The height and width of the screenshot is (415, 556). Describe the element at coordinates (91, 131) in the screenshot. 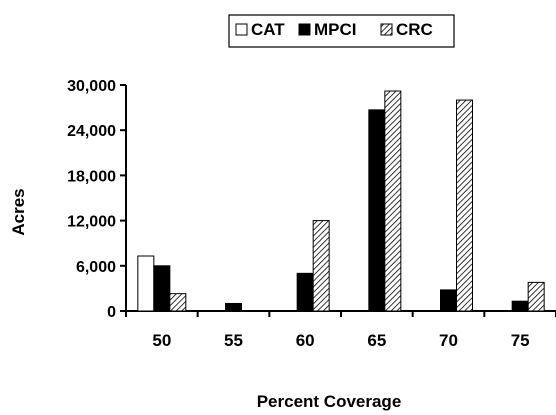

I see `y-tick-label: 24,000` at that location.